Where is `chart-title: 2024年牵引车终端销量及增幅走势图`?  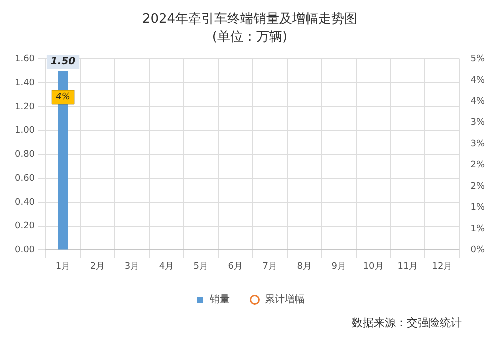
chart-title: 2024年牵引车终端销量及增幅走势图 is located at coordinates (250, 20).